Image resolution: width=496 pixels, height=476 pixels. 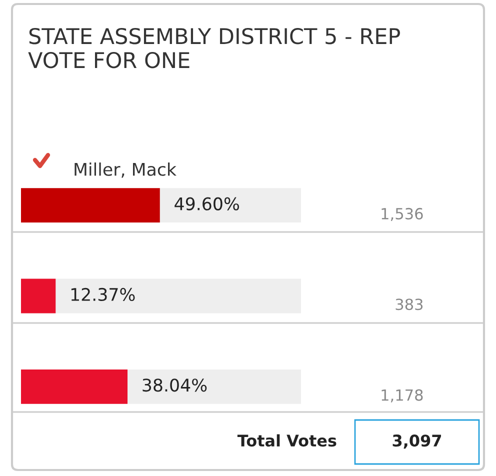 What do you see at coordinates (103, 295) in the screenshot?
I see `data-label: 12.37%` at bounding box center [103, 295].